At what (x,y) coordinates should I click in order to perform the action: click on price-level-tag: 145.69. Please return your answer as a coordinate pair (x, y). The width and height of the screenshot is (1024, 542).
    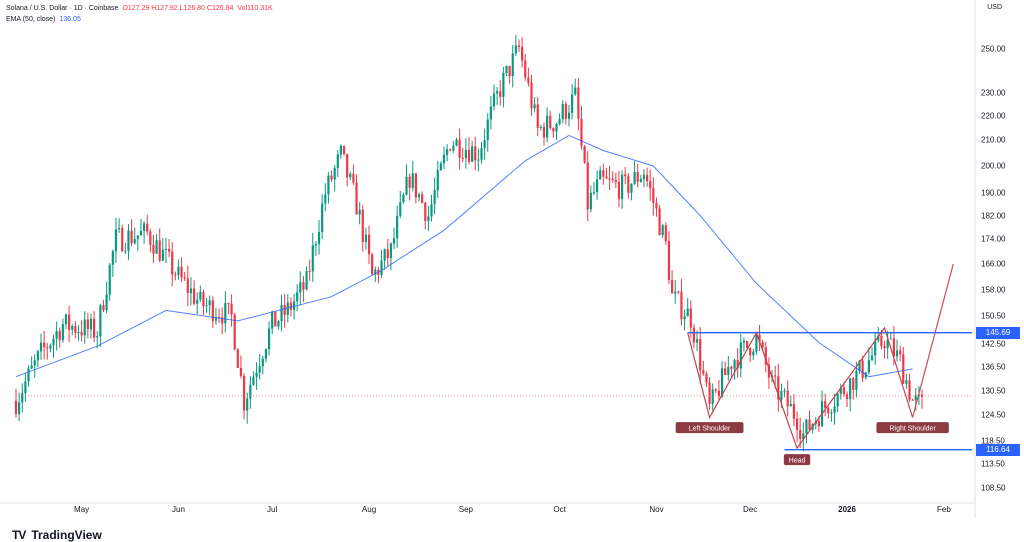
    Looking at the image, I should click on (998, 332).